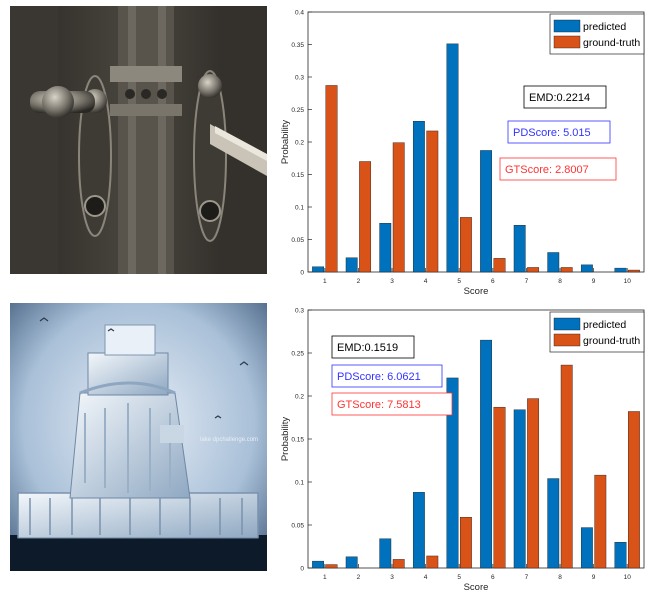 The width and height of the screenshot is (651, 598). I want to click on annotation-text: PDScore: 5.015, so click(552, 133).